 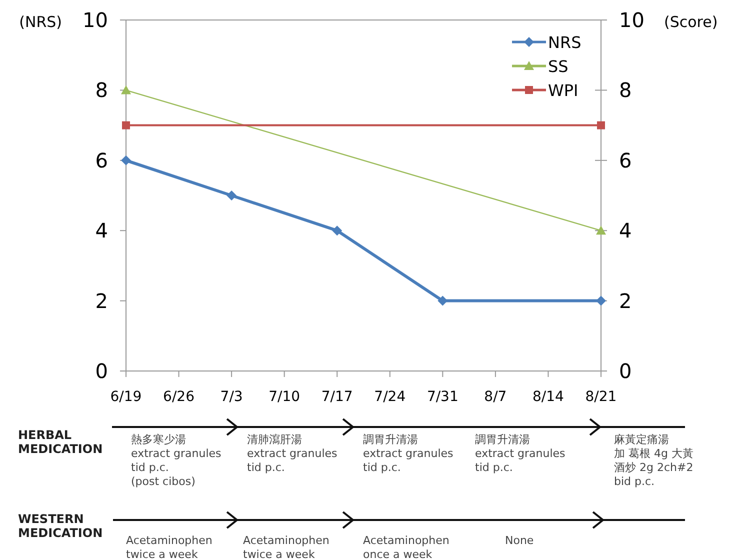 I want to click on text: 清肺瀉肝湯 extract granules tid p.c., so click(x=292, y=453).